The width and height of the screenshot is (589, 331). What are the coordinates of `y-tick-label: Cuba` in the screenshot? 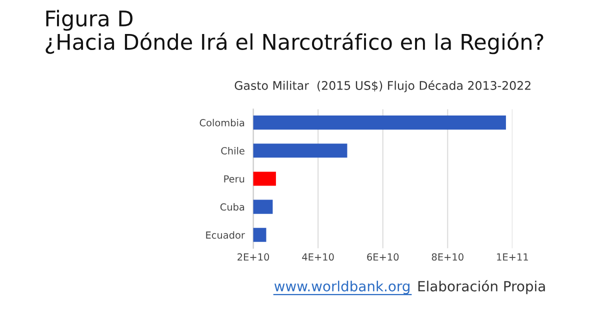 It's located at (232, 207).